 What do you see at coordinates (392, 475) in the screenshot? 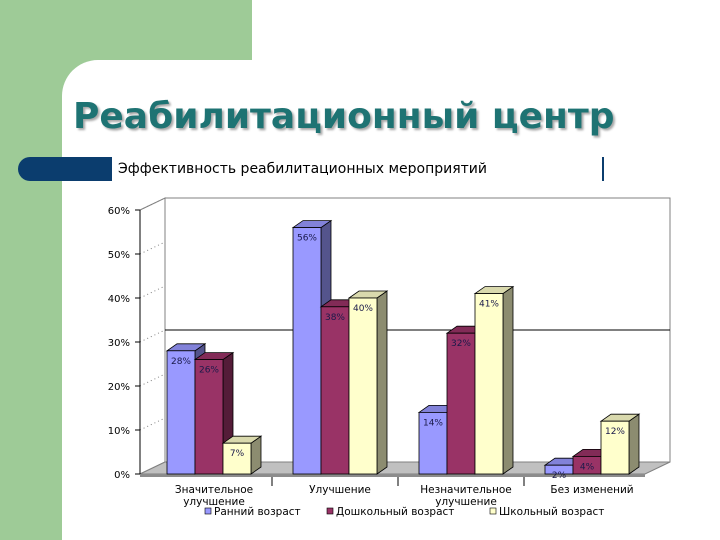
I see `chart-floor-edge` at bounding box center [392, 475].